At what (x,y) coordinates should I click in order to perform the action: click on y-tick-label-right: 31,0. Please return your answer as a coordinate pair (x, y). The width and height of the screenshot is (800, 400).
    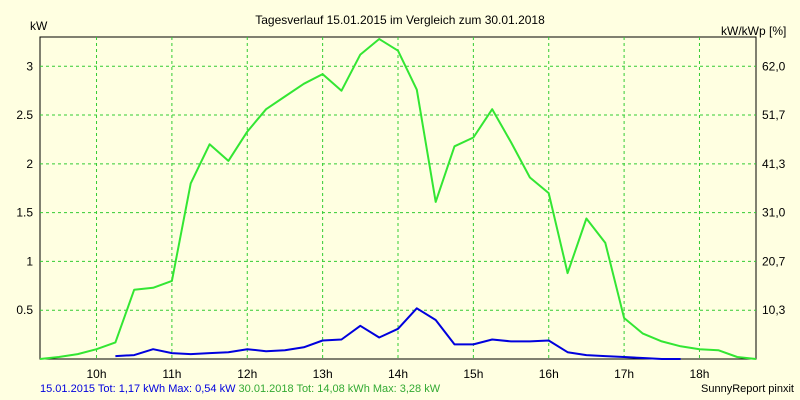
    Looking at the image, I should click on (774, 213).